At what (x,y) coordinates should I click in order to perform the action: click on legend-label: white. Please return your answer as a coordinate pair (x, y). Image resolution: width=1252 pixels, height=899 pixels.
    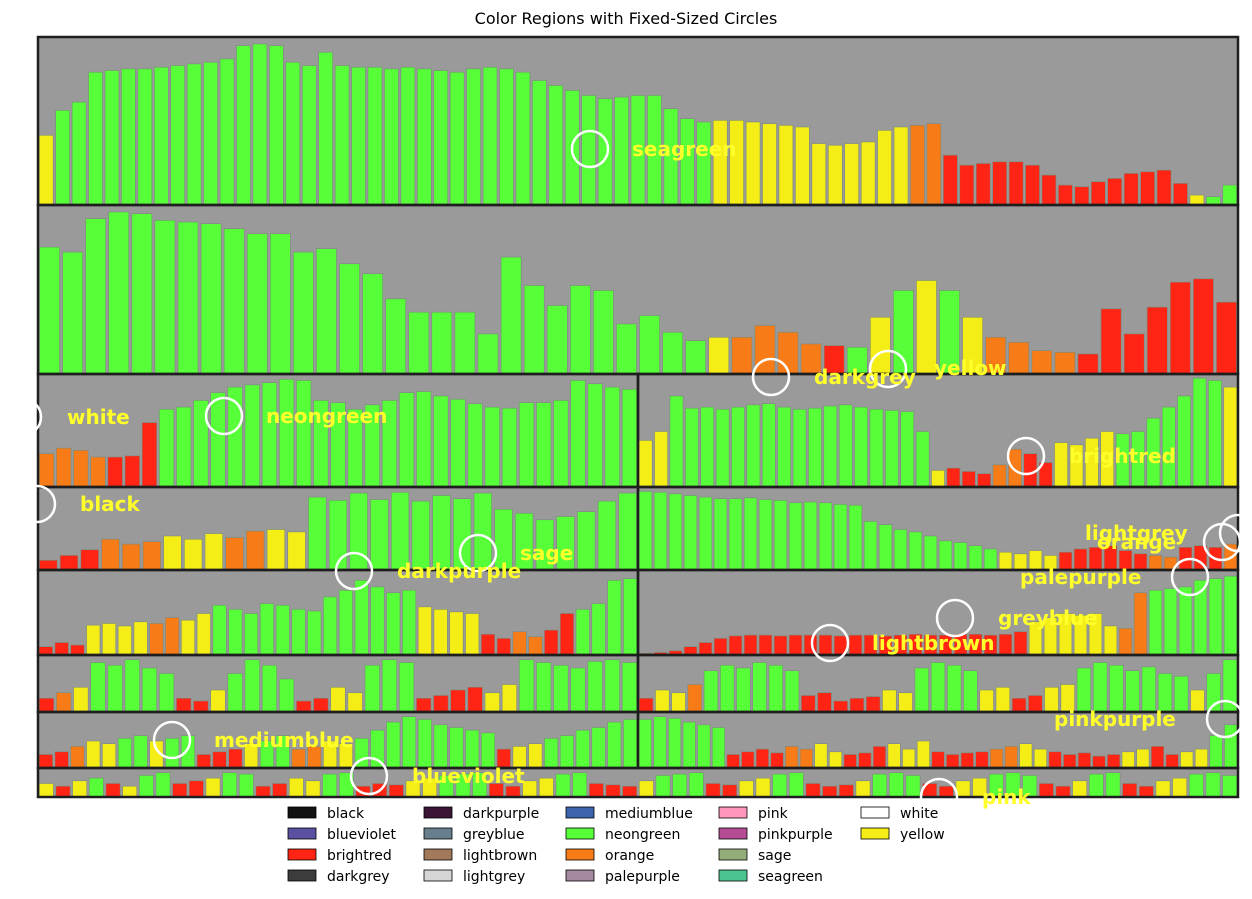
    Looking at the image, I should click on (919, 814).